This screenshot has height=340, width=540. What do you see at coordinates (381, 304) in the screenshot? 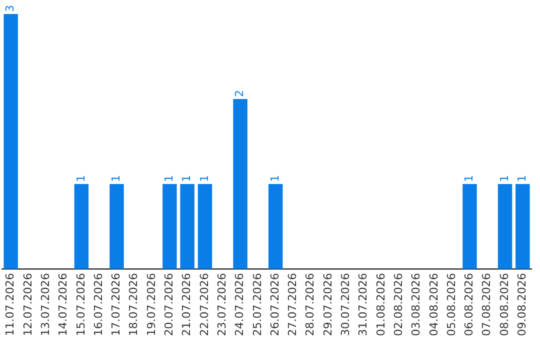
I see `x-tick-label: 01.08.2026` at bounding box center [381, 304].